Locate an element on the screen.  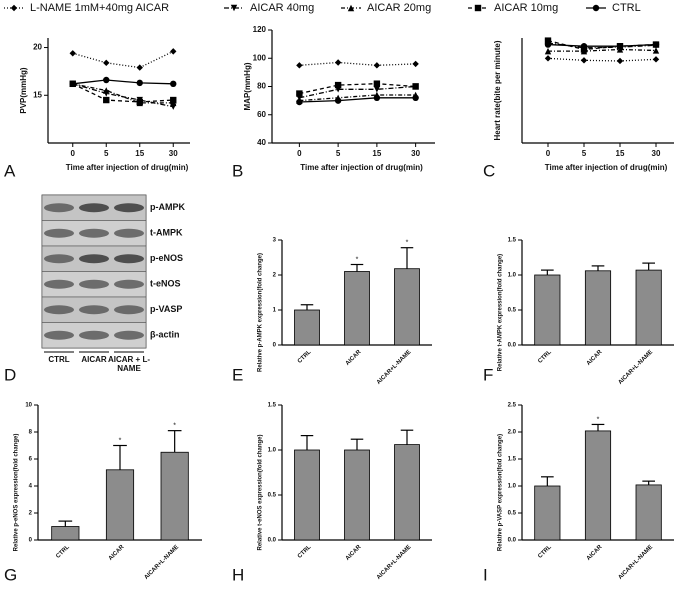
y-axis-label: Heart rate(bite per minute) is located at coordinates (497, 90).